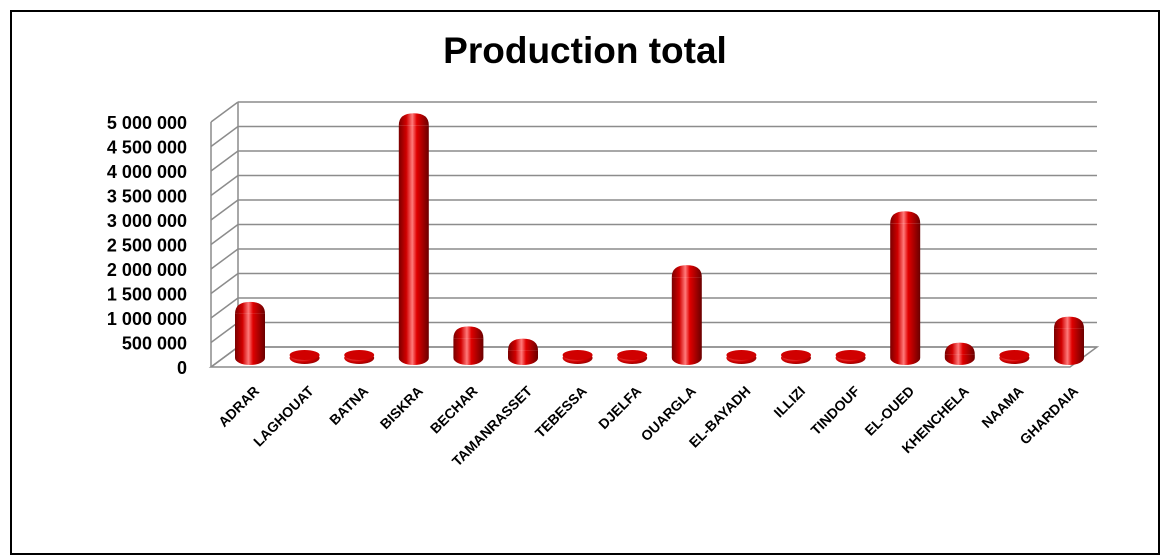  Describe the element at coordinates (348, 405) in the screenshot. I see `x-tick-label: BATNA` at that location.